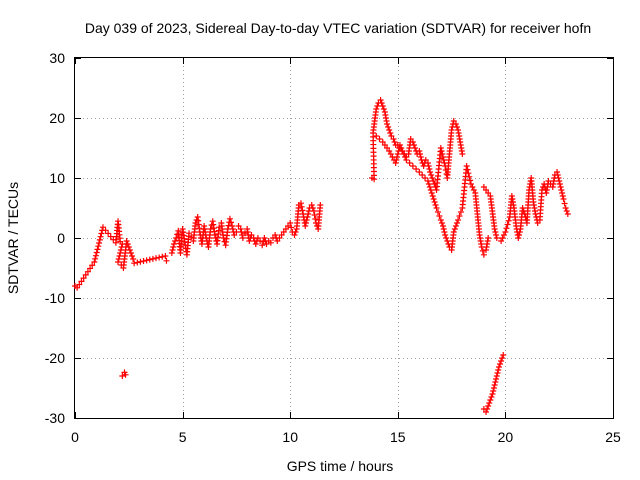  I want to click on x-tick-label: 10, so click(290, 437).